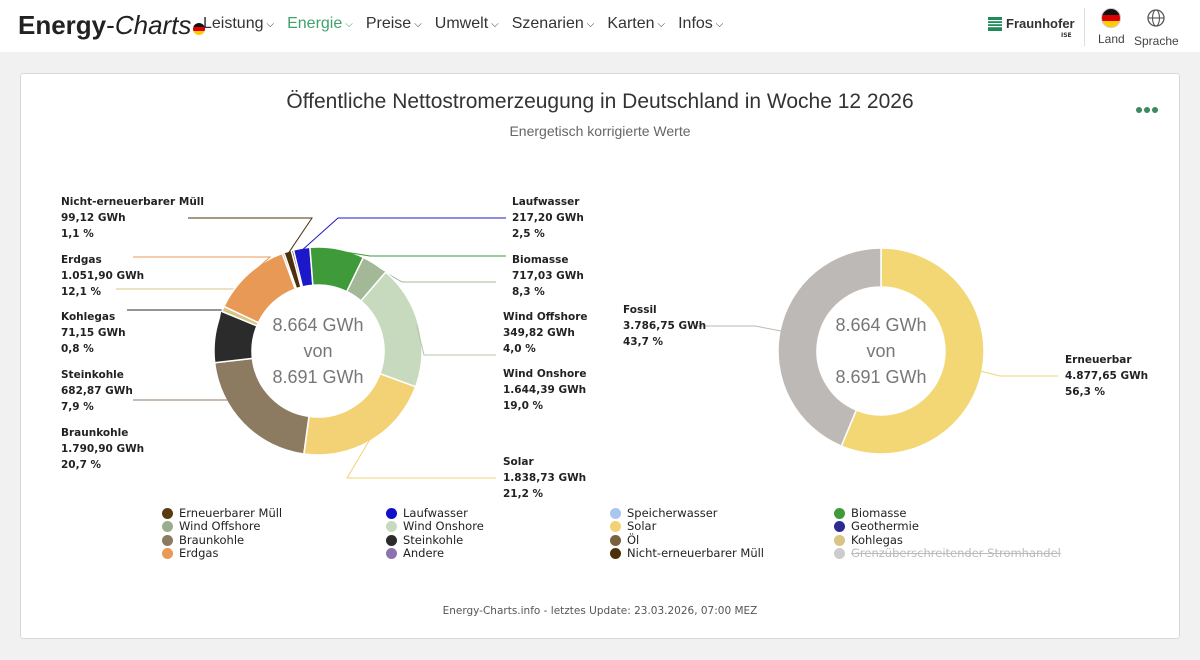  I want to click on legend-item-steinkohle: Steinkohle, so click(498, 540).